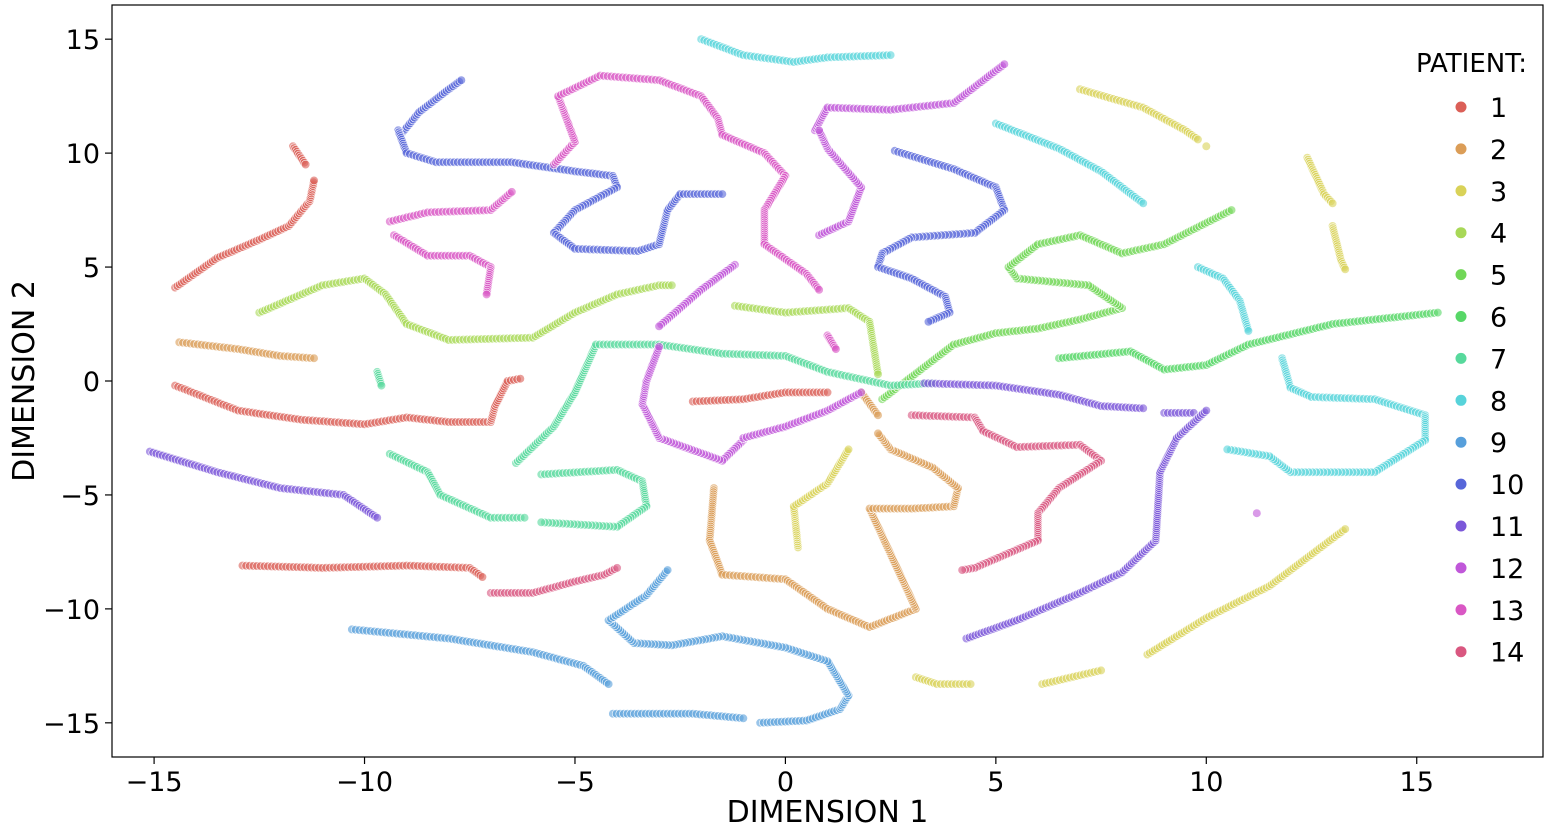 Image resolution: width=1546 pixels, height=828 pixels. What do you see at coordinates (1206, 782) in the screenshot?
I see `x-tick-label: 10` at bounding box center [1206, 782].